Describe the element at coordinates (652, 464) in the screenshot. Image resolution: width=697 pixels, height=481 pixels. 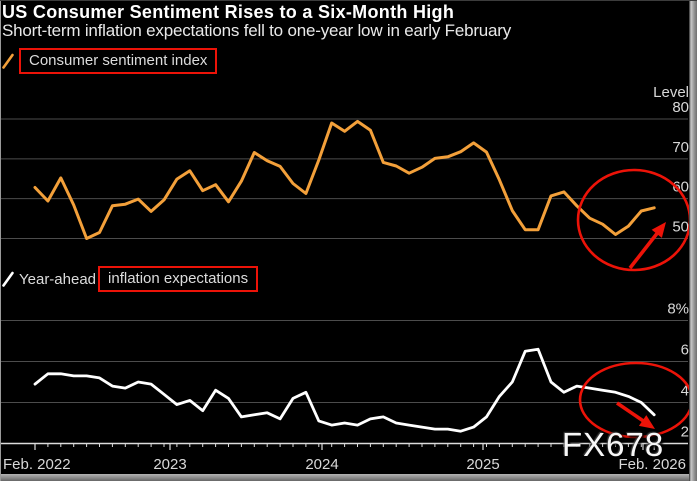
I see `svg-text: Feb. 2026` at that location.